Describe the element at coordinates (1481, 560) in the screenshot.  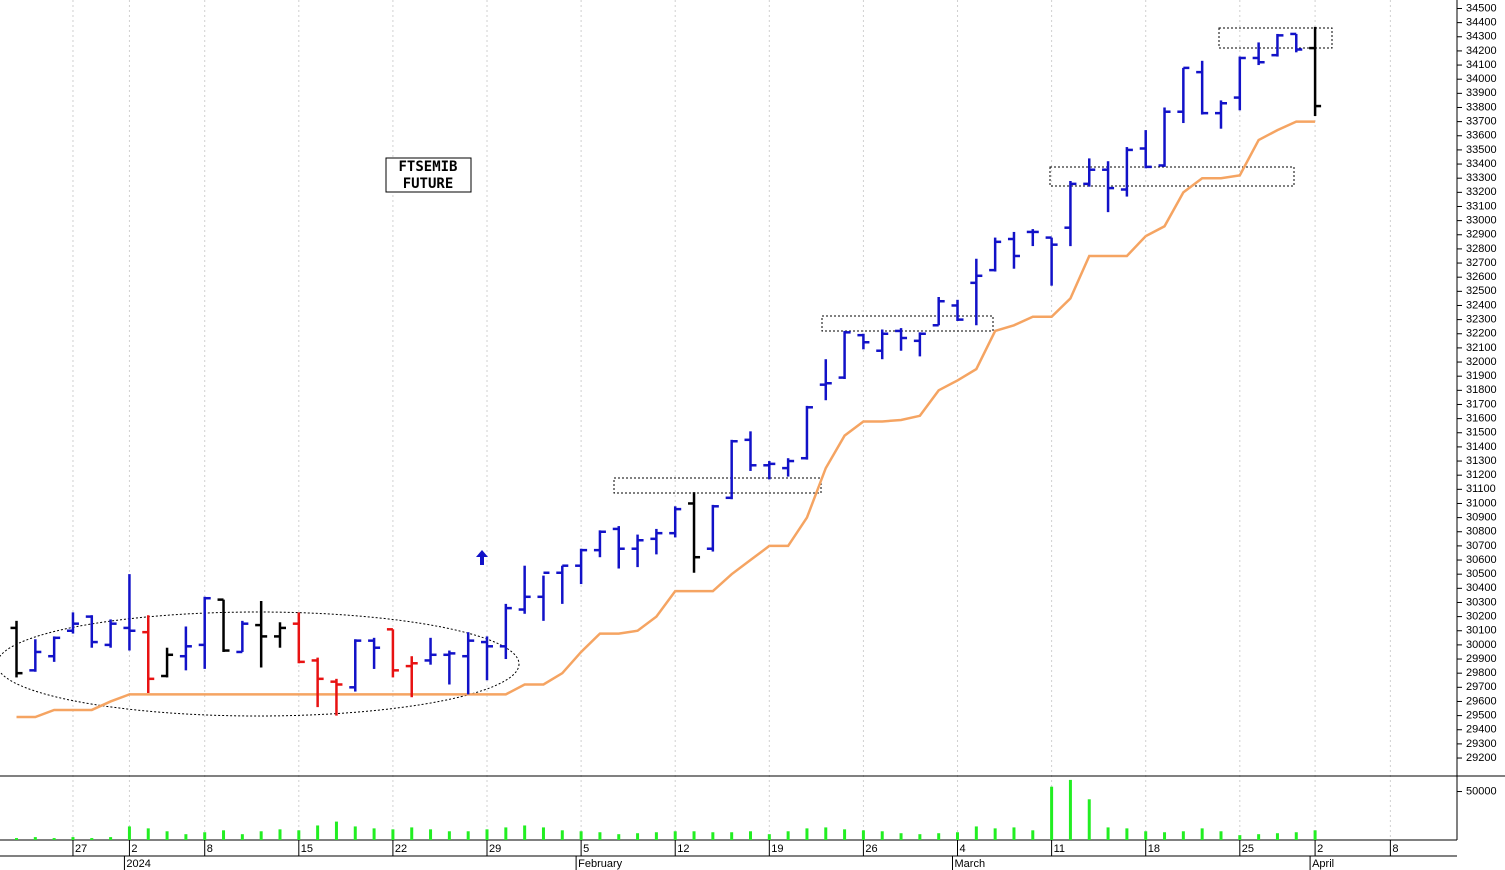
I see `y-tick-label: 30600` at that location.